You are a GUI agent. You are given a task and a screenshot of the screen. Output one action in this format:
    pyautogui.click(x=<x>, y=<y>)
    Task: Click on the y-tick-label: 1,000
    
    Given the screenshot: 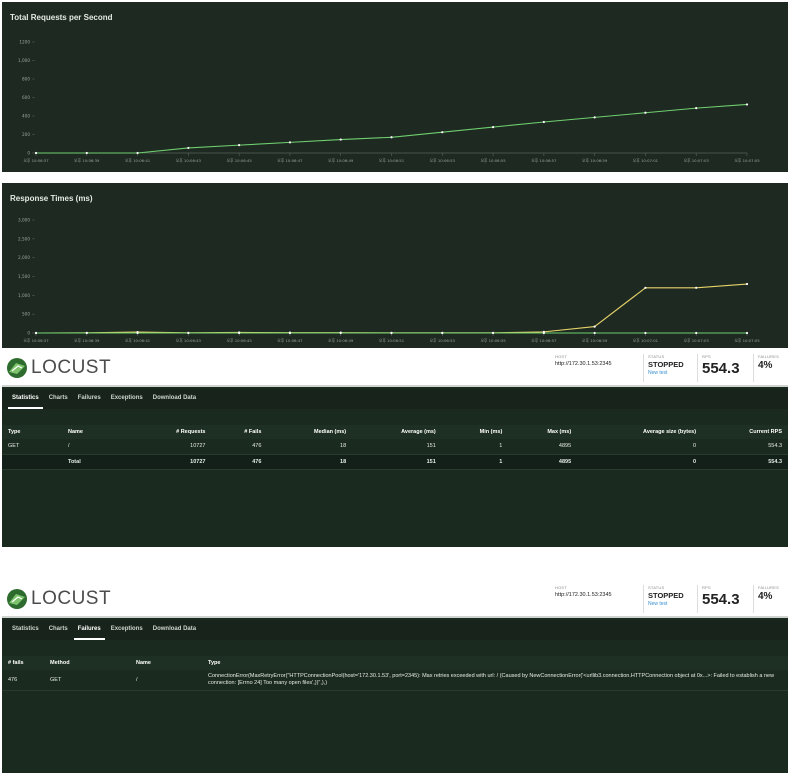 What is the action you would take?
    pyautogui.click(x=24, y=60)
    